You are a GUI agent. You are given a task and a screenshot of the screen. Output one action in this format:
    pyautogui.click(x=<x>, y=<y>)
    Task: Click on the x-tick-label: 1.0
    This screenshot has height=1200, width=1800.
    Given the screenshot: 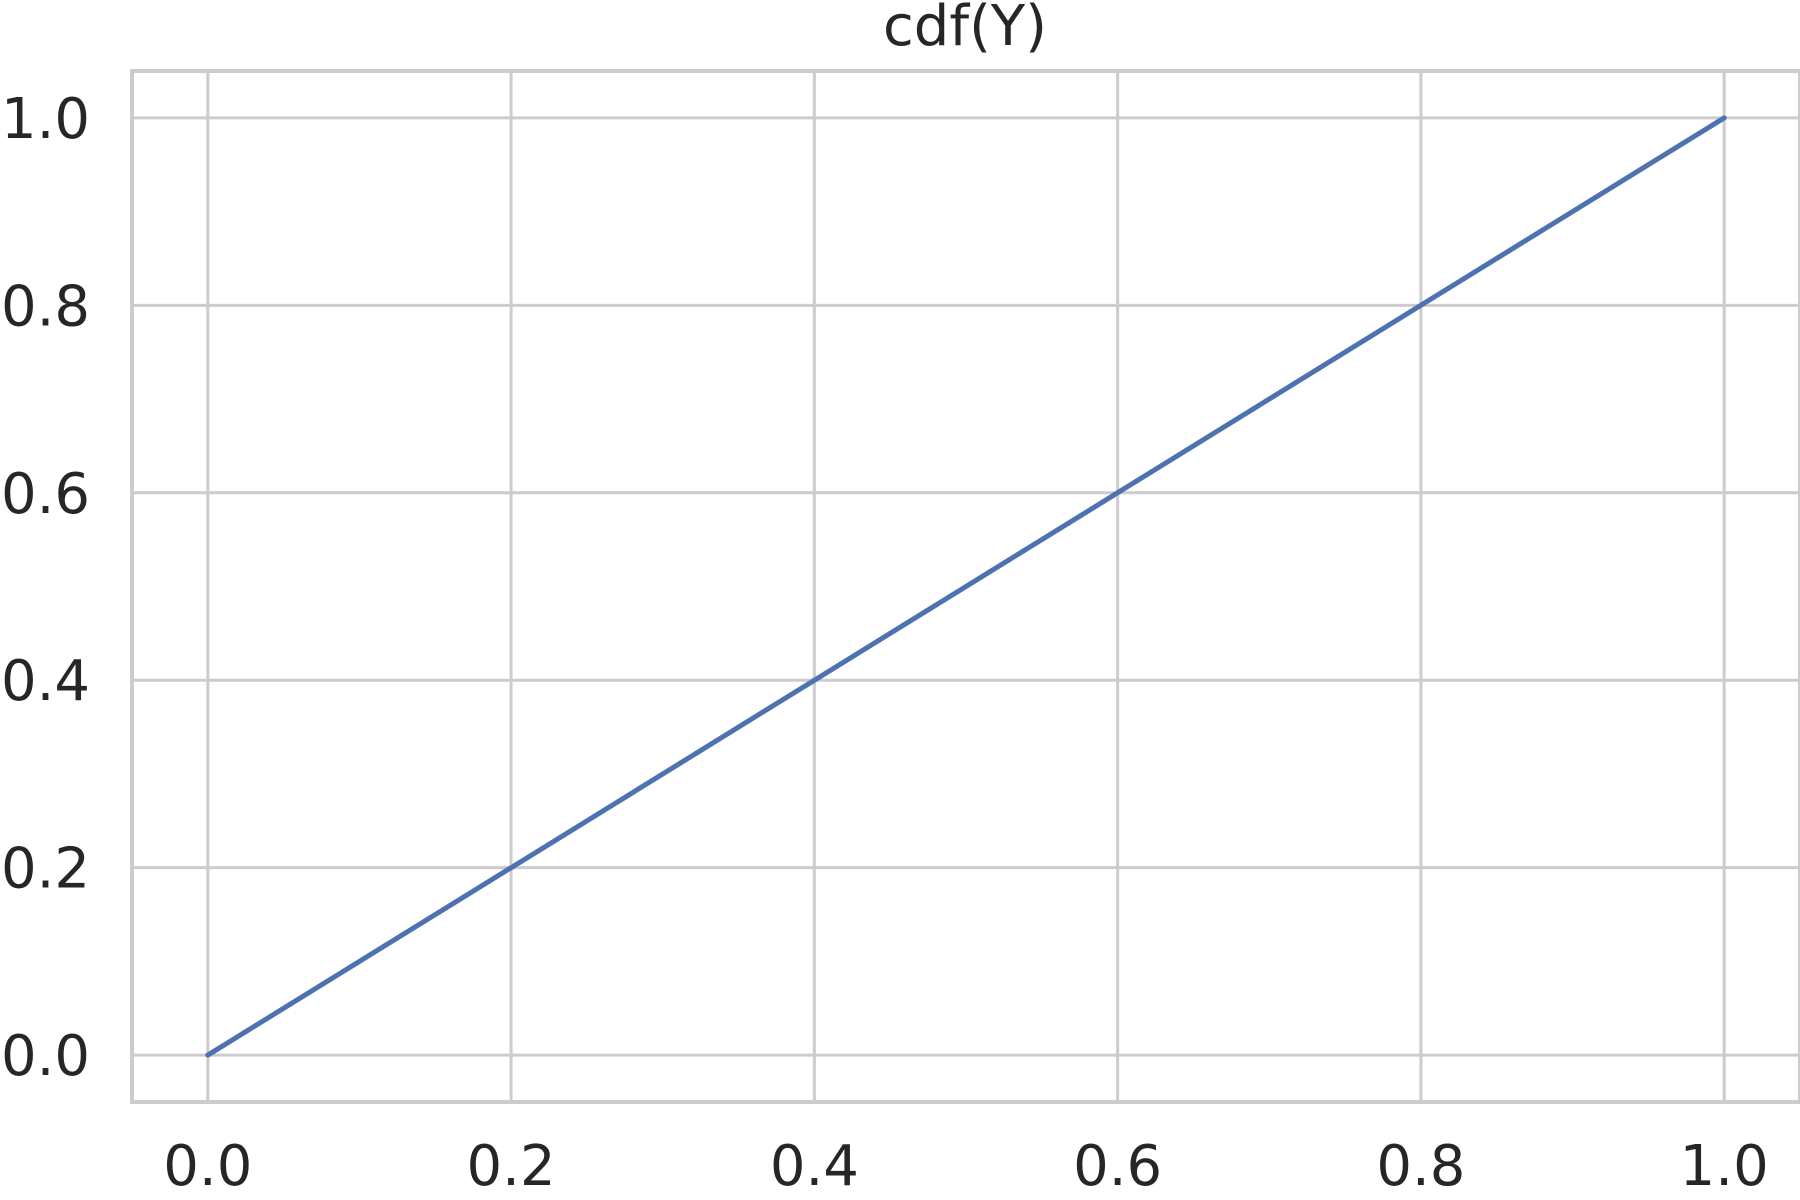 What is the action you would take?
    pyautogui.click(x=1724, y=1166)
    